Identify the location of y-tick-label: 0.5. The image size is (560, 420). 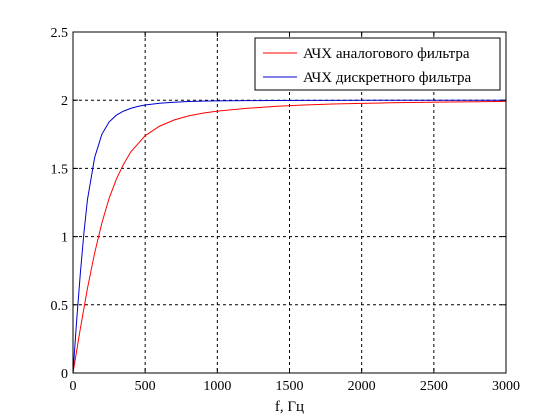
(60, 306).